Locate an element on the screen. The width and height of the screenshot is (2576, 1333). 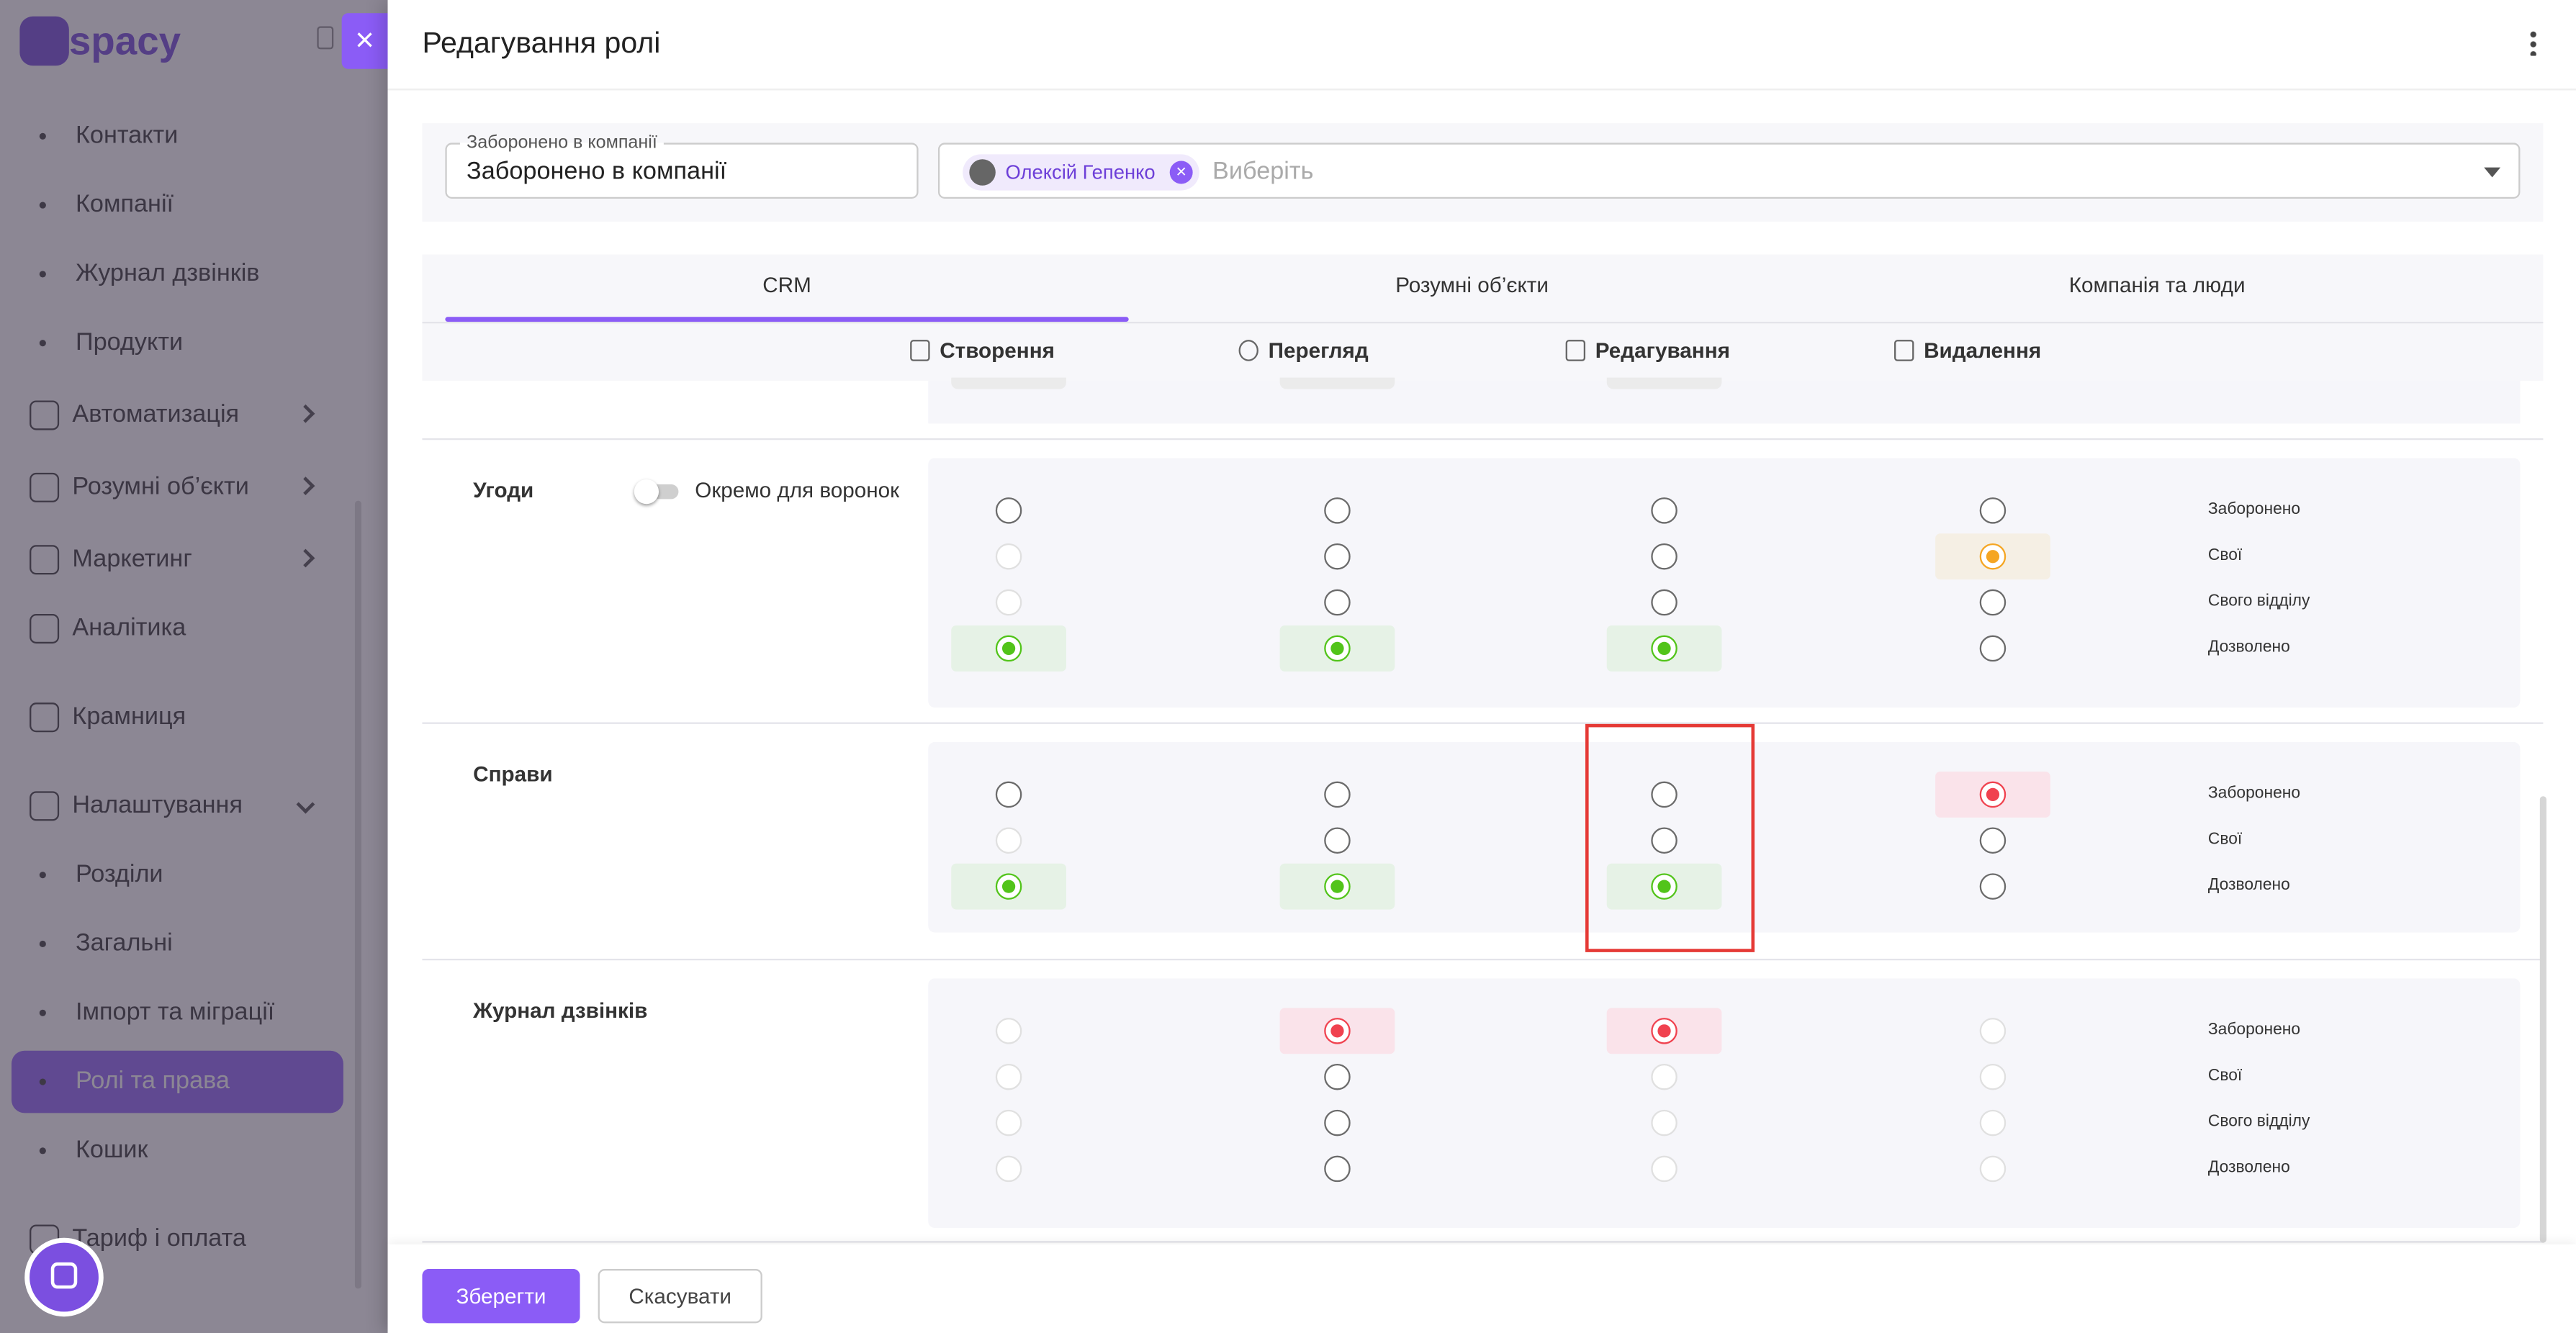
cancel-button: Скасувати is located at coordinates (680, 1297).